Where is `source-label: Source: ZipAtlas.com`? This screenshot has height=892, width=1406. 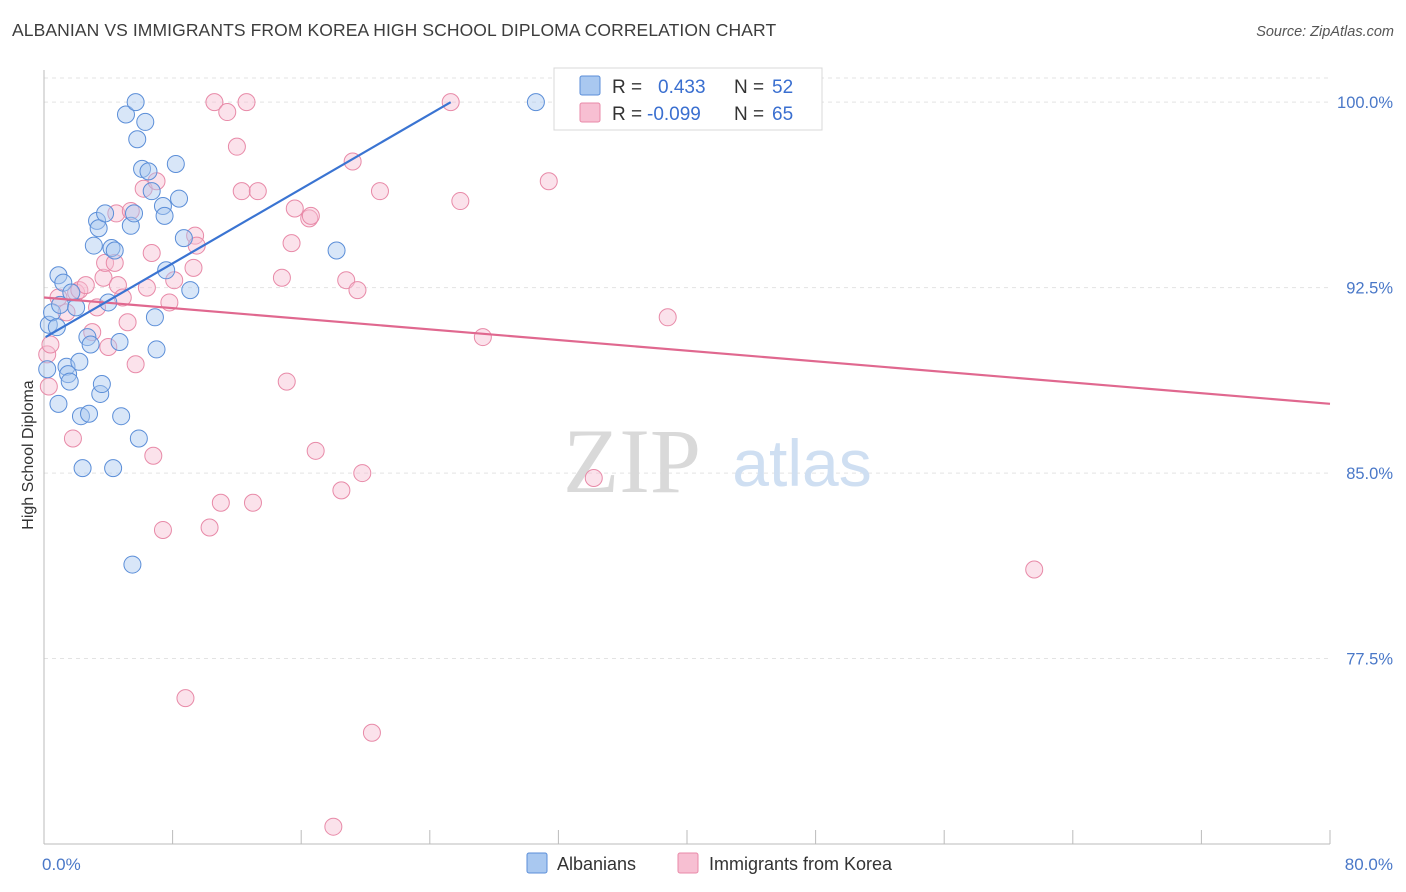 source-label: Source: ZipAtlas.com is located at coordinates (1325, 32).